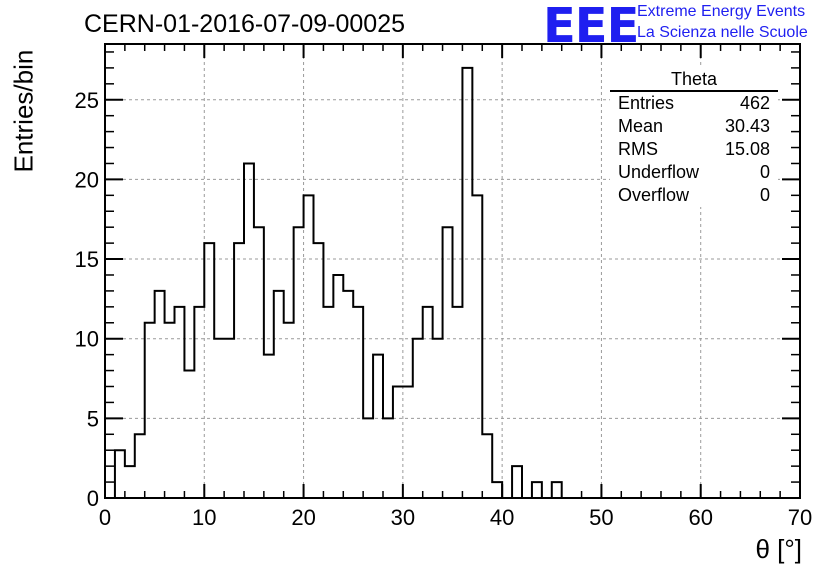 The width and height of the screenshot is (836, 572). What do you see at coordinates (800, 517) in the screenshot?
I see `x-tick-label: 70` at bounding box center [800, 517].